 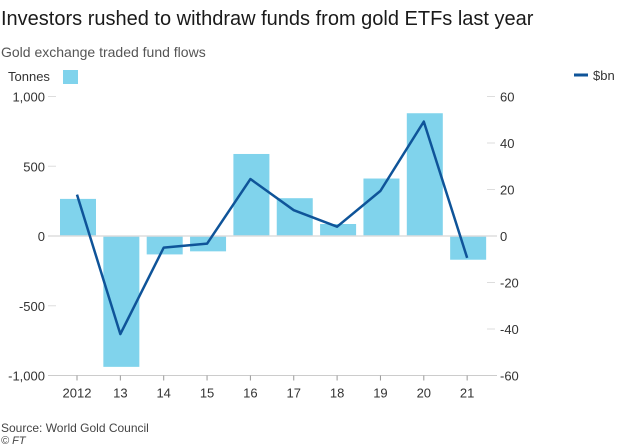 What do you see at coordinates (250, 393) in the screenshot?
I see `x-tick-label: 16` at bounding box center [250, 393].